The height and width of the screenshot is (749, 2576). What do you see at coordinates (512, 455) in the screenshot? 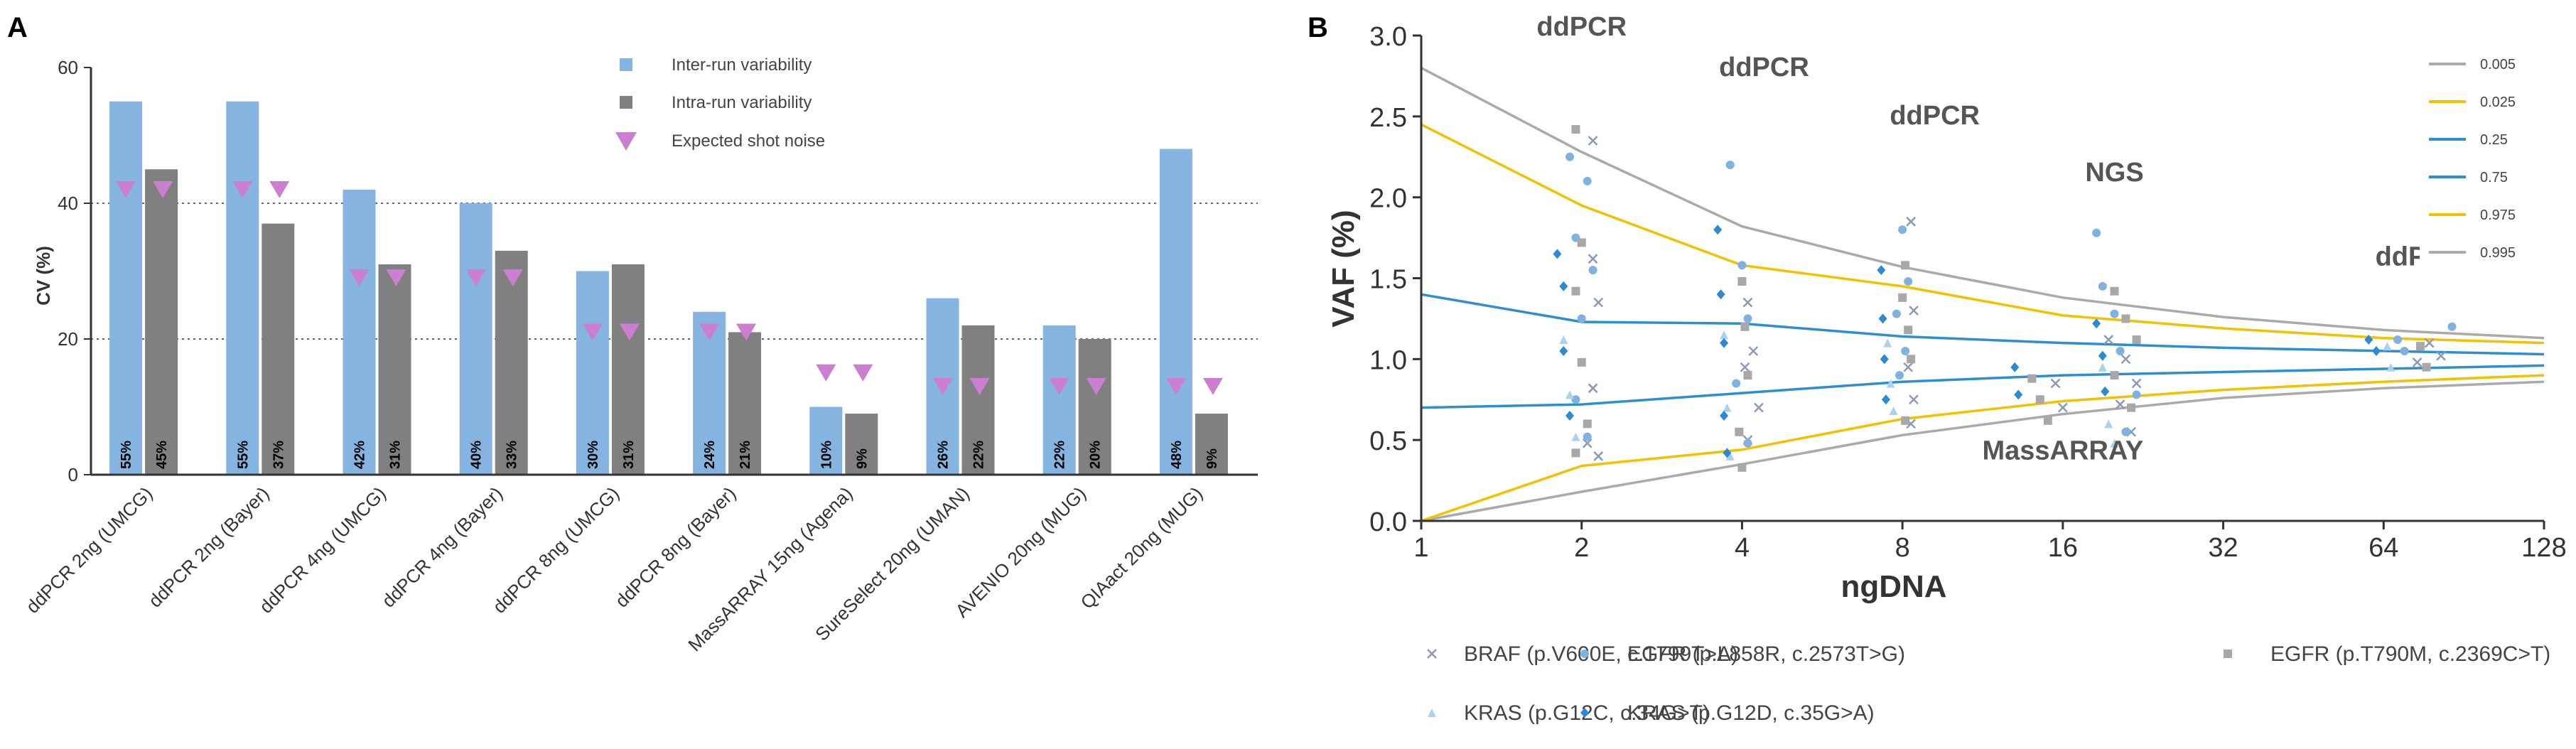
I see `bar-value-label-intra: 33%` at bounding box center [512, 455].